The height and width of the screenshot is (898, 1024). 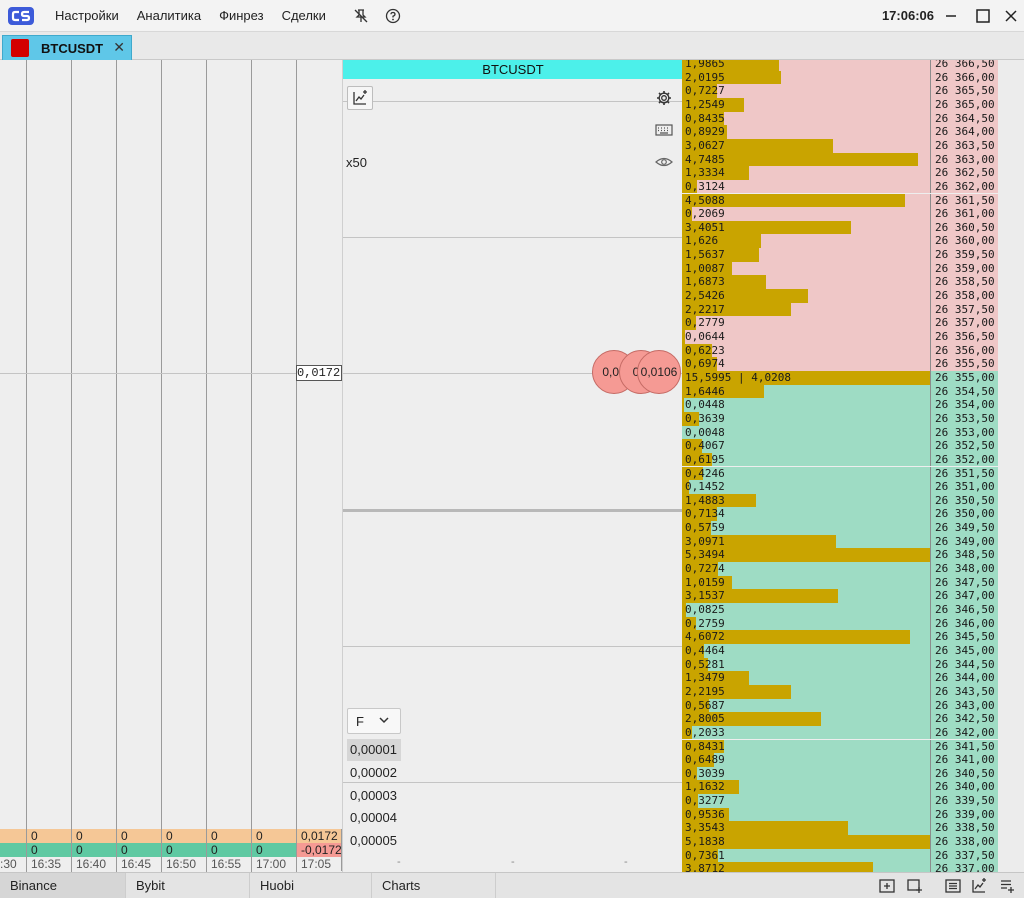 I want to click on bid-row: 0,4246 26 351,50, so click(x=853, y=473).